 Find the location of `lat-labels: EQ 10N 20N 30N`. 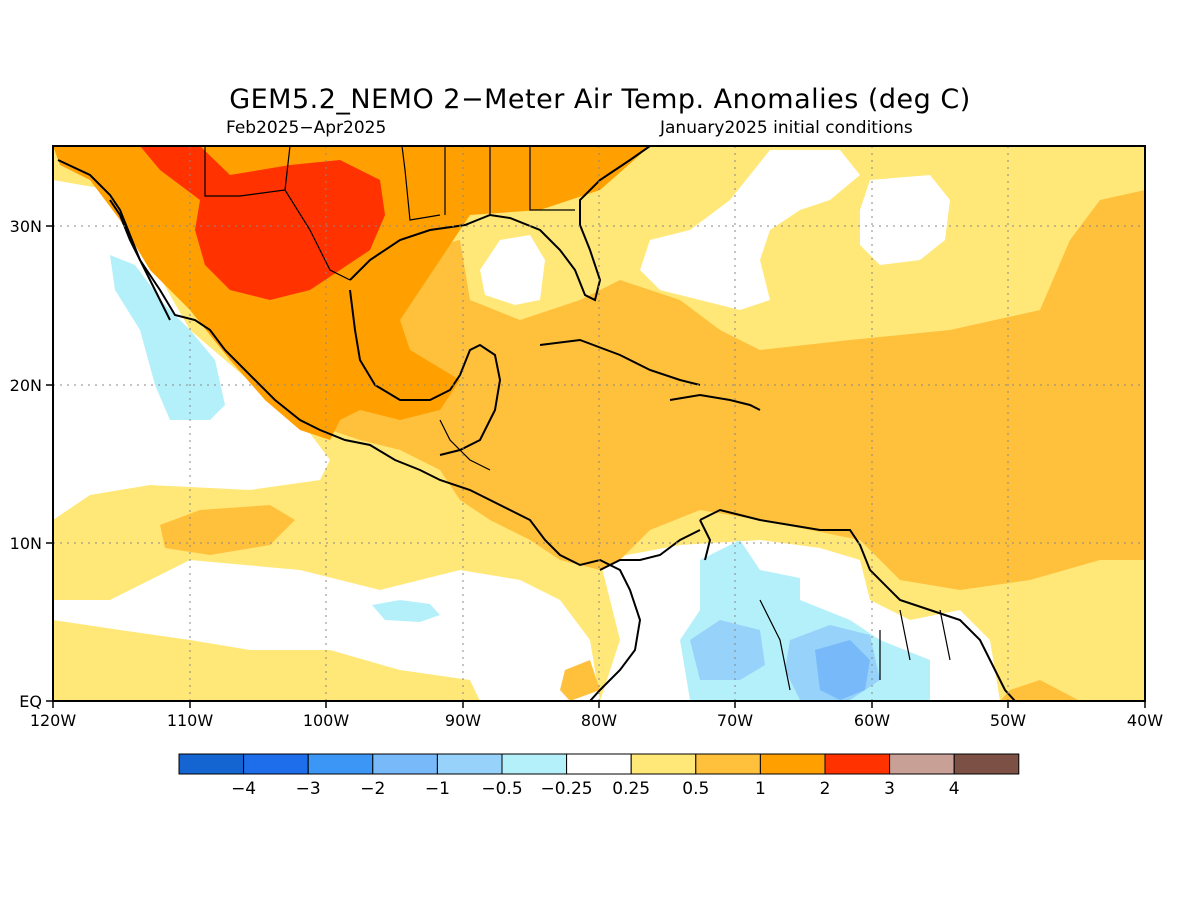

lat-labels: EQ 10N 20N 30N is located at coordinates (26, 464).